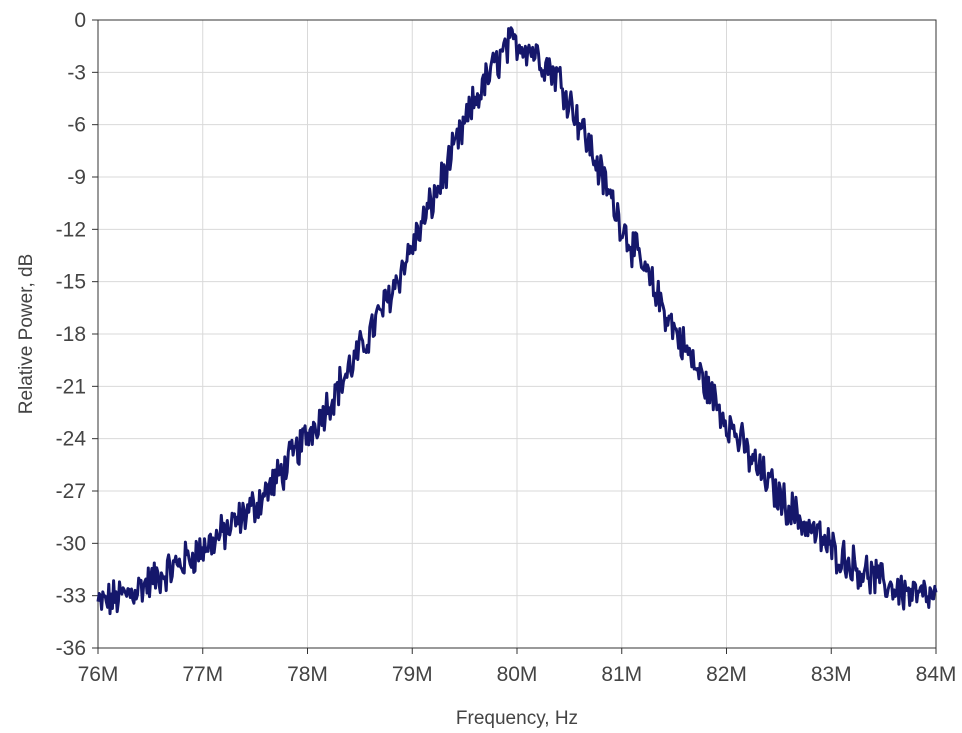 The height and width of the screenshot is (733, 962). What do you see at coordinates (76, 177) in the screenshot?
I see `y-tick-label: -9` at bounding box center [76, 177].